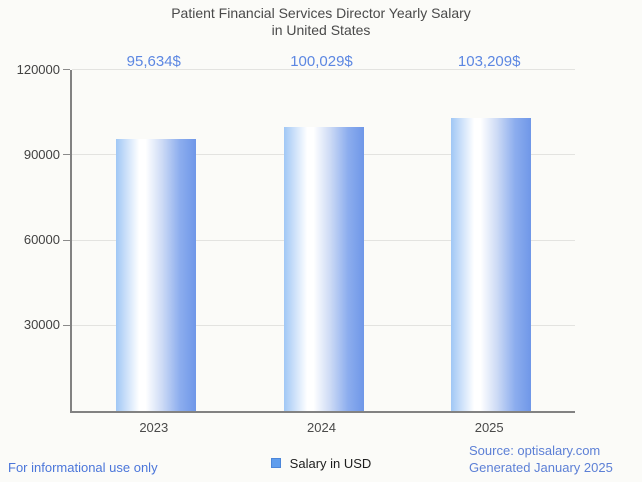 Image resolution: width=642 pixels, height=482 pixels. What do you see at coordinates (489, 427) in the screenshot?
I see `x-axis-label: 2025` at bounding box center [489, 427].